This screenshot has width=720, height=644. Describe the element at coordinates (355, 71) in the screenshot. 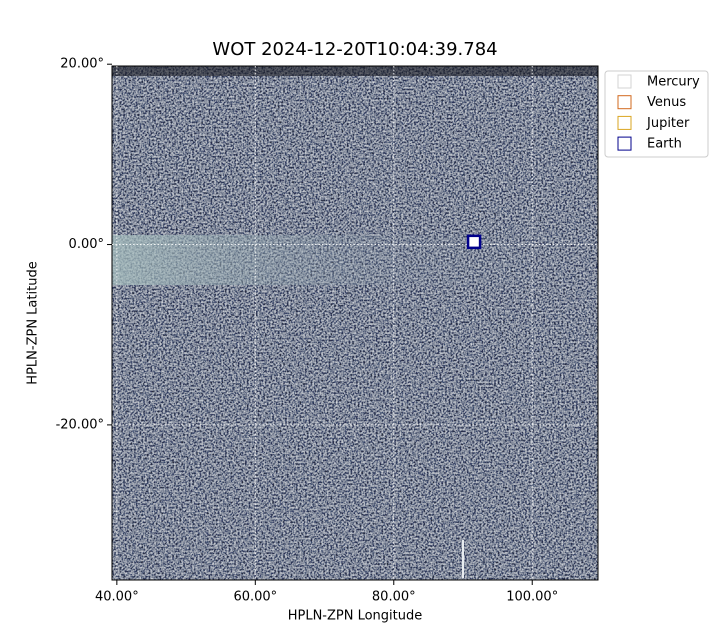

I see `image-edge` at that location.